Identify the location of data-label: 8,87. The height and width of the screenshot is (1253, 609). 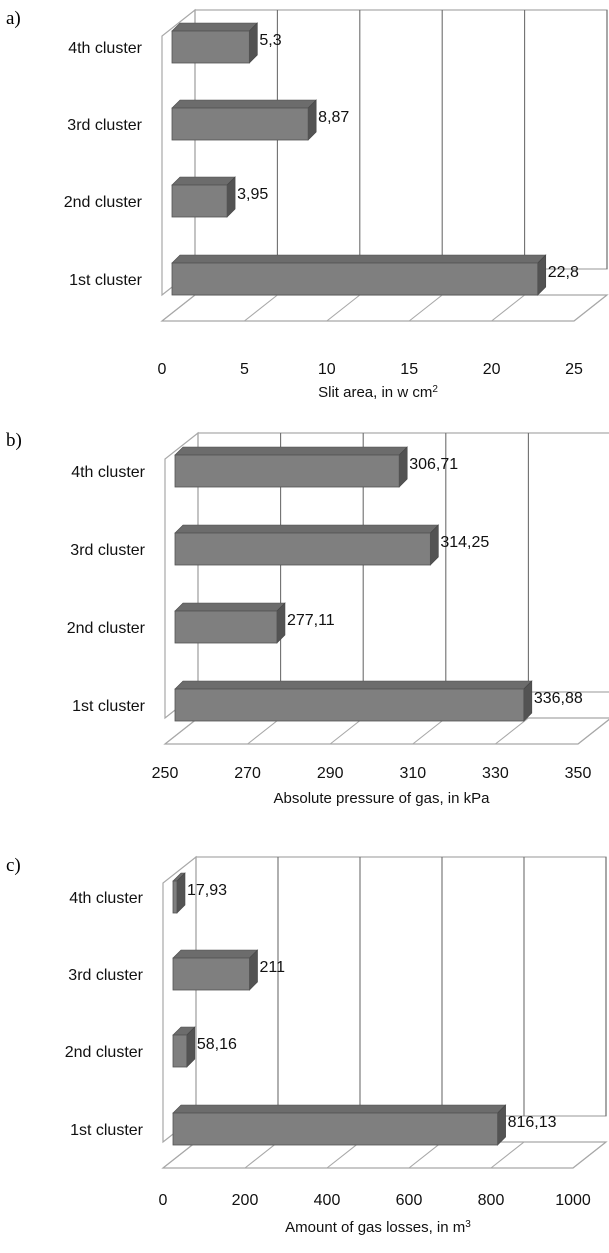
(333, 117).